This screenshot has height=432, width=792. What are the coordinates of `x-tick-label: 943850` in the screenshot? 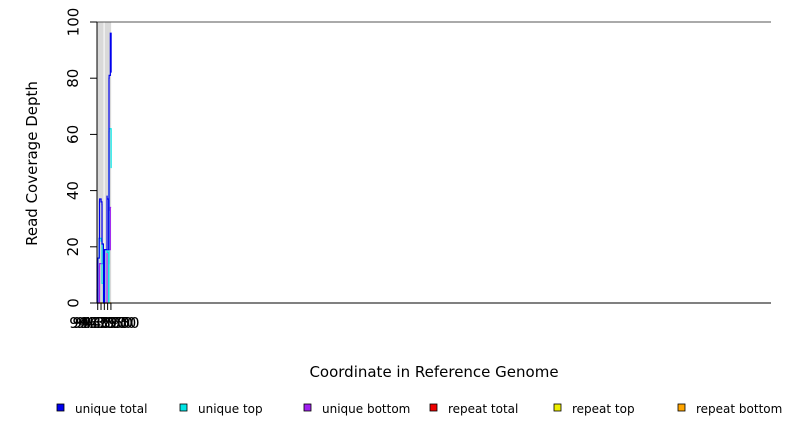 It's located at (104, 323).